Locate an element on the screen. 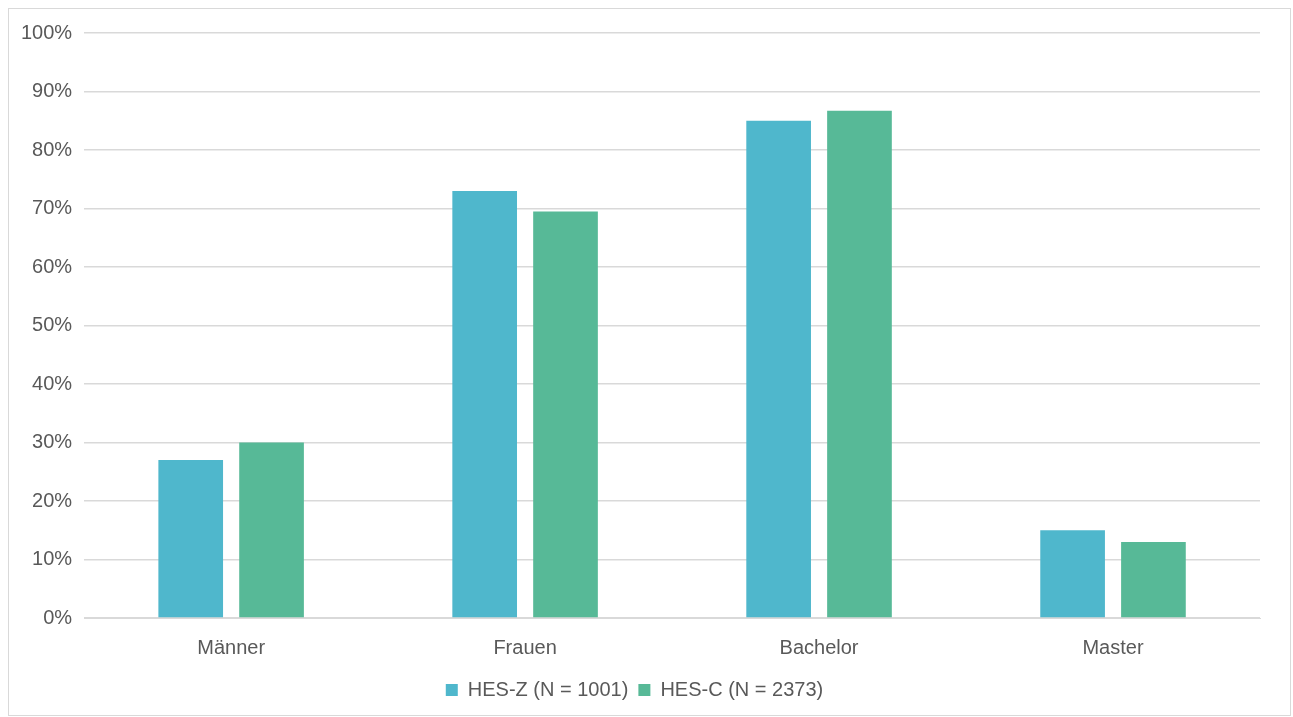 This screenshot has width=1293, height=717. legend-label: HES-Z (N = 1001) is located at coordinates (548, 688).